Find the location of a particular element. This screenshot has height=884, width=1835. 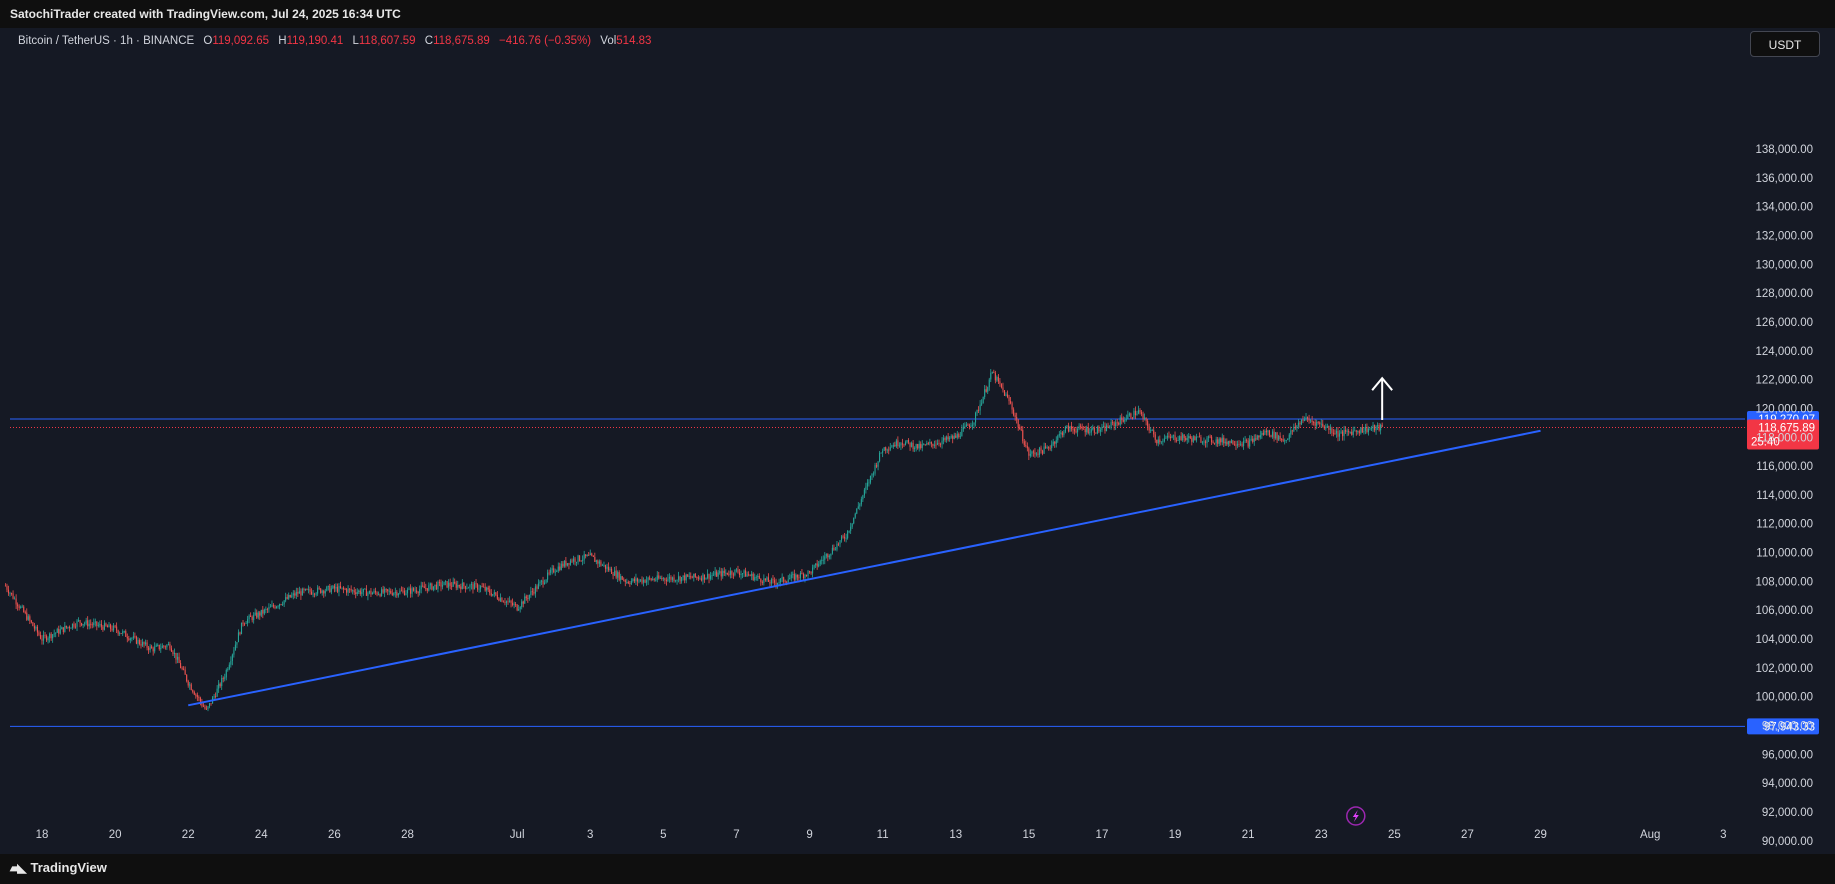

high-label: H is located at coordinates (282, 41).